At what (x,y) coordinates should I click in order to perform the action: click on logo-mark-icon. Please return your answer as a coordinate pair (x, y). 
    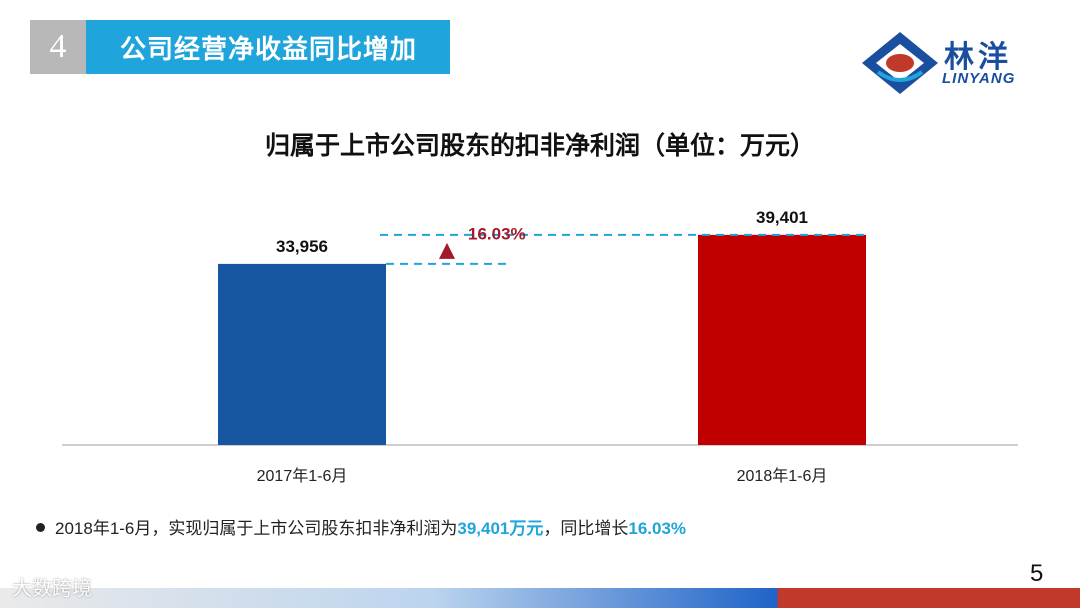
    Looking at the image, I should click on (900, 63).